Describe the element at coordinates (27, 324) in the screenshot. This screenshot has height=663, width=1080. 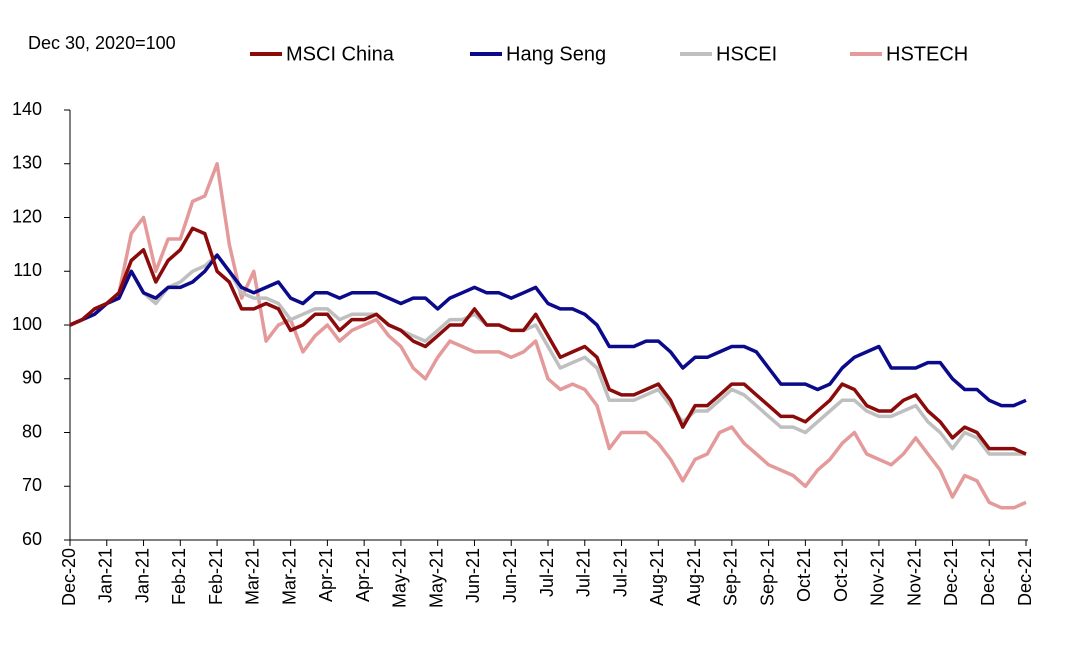
I see `y-tick-label: 100` at that location.